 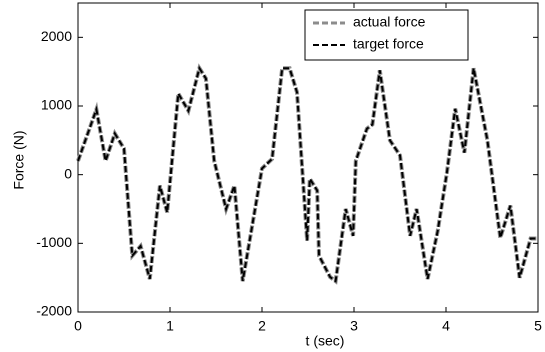 I want to click on y-tick-label: -2000, so click(x=54, y=311).